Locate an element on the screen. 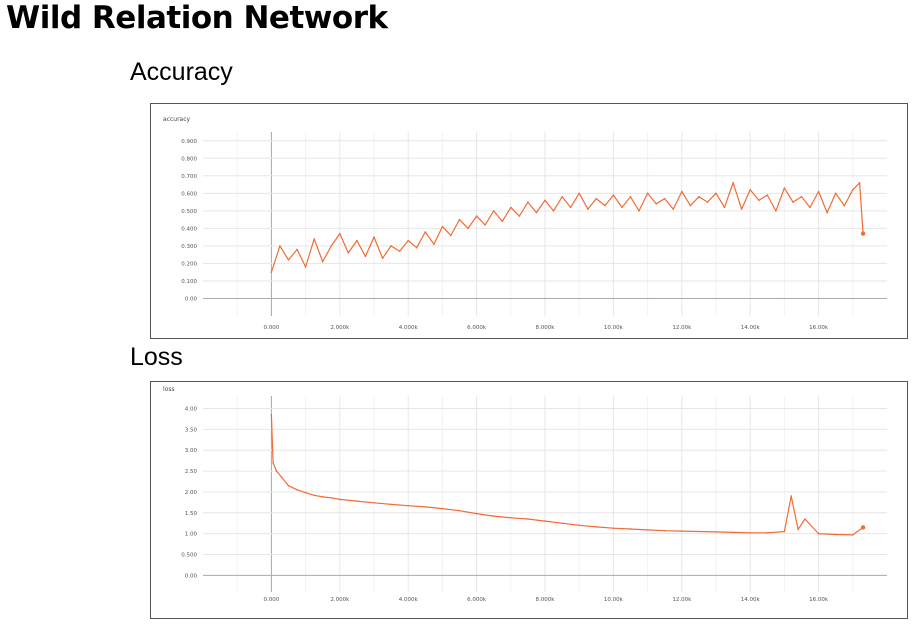 Image resolution: width=913 pixels, height=624 pixels. loss-y-tick-label: 1.50 is located at coordinates (191, 514).